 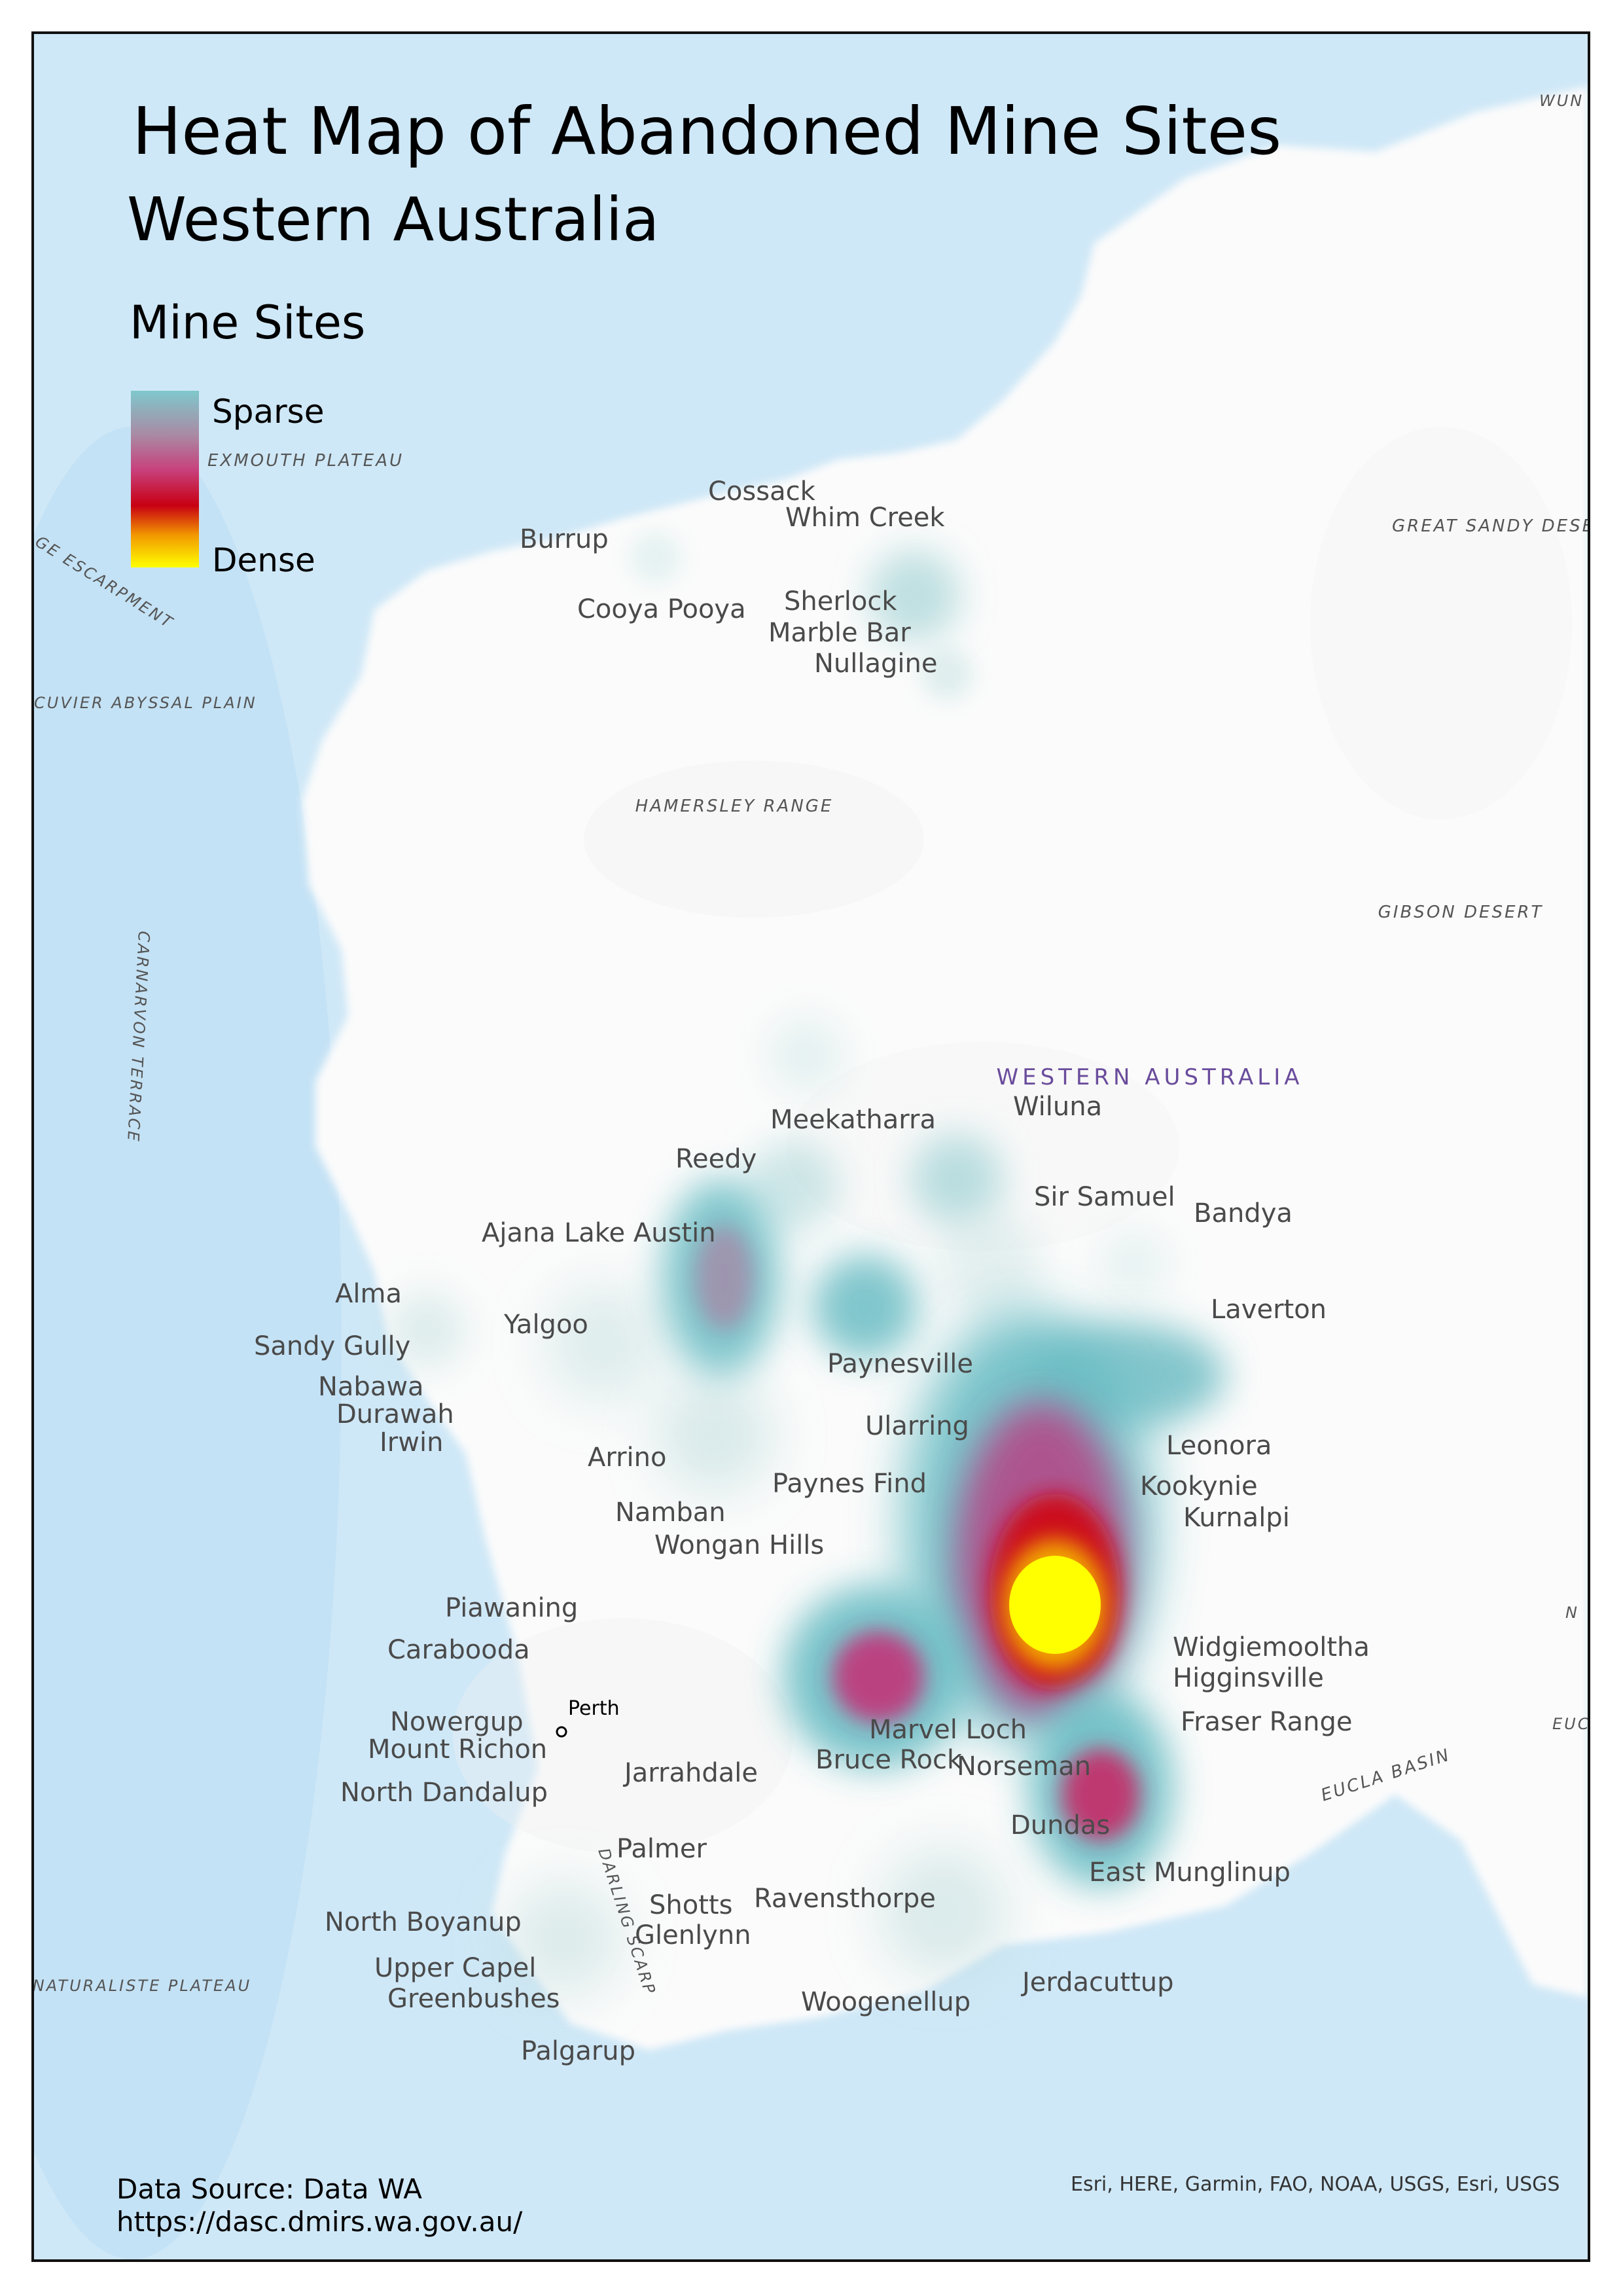 I want to click on place-label: Perth, so click(x=594, y=1708).